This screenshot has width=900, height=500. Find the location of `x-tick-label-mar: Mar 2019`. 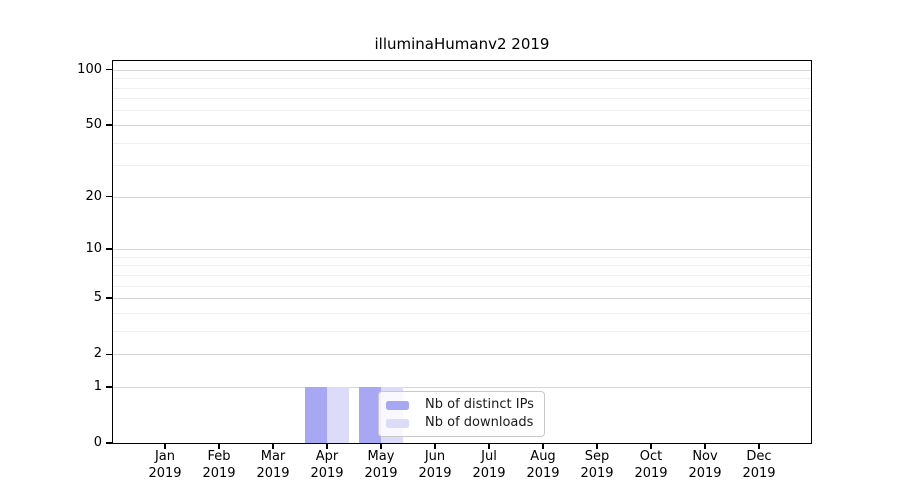

x-tick-label-mar: Mar 2019 is located at coordinates (273, 465).